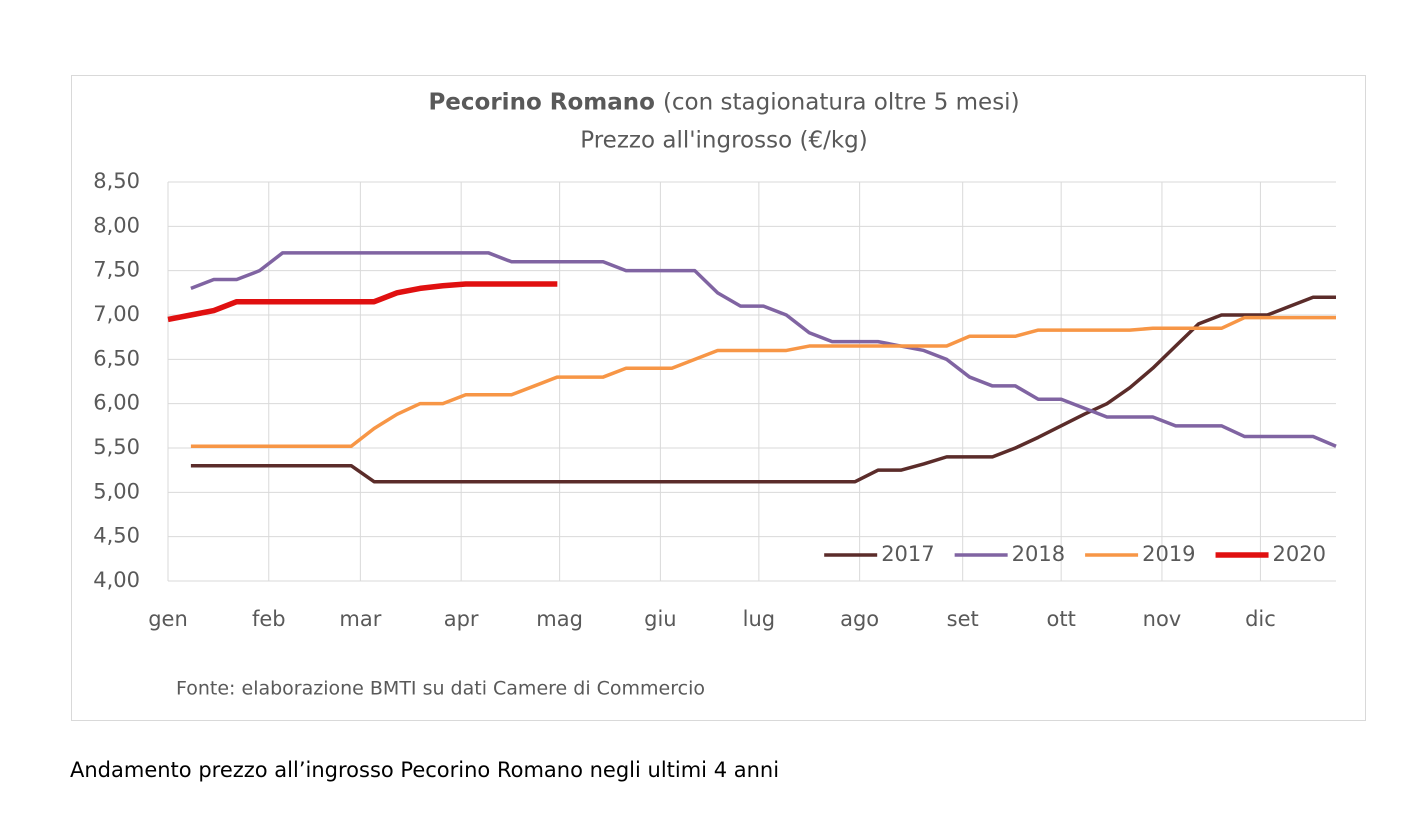 The height and width of the screenshot is (816, 1408). I want to click on y-tick-label: 7,50, so click(116, 270).